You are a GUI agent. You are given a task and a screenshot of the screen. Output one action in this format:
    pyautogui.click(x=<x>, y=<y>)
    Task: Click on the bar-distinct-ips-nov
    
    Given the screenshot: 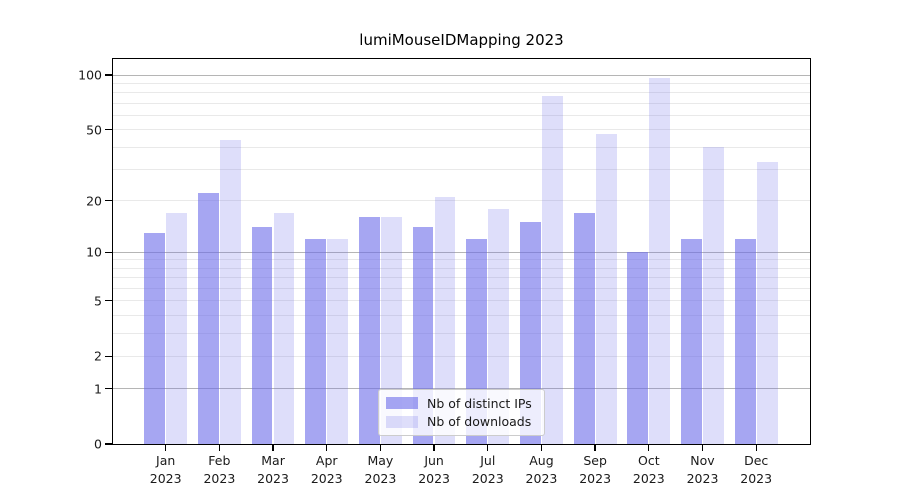 What is the action you would take?
    pyautogui.click(x=691, y=341)
    